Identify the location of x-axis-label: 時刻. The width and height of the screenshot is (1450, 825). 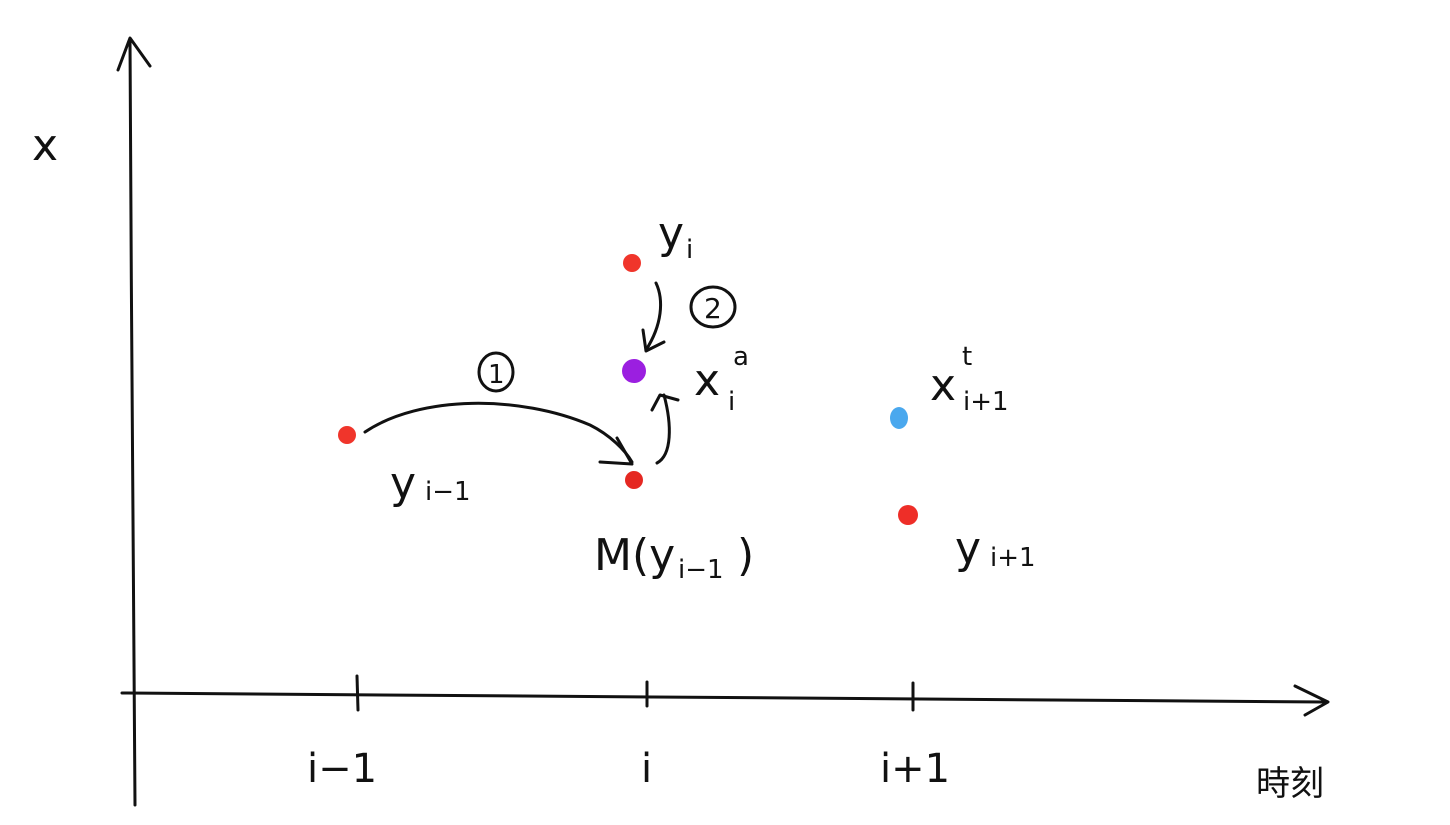
(1290, 784).